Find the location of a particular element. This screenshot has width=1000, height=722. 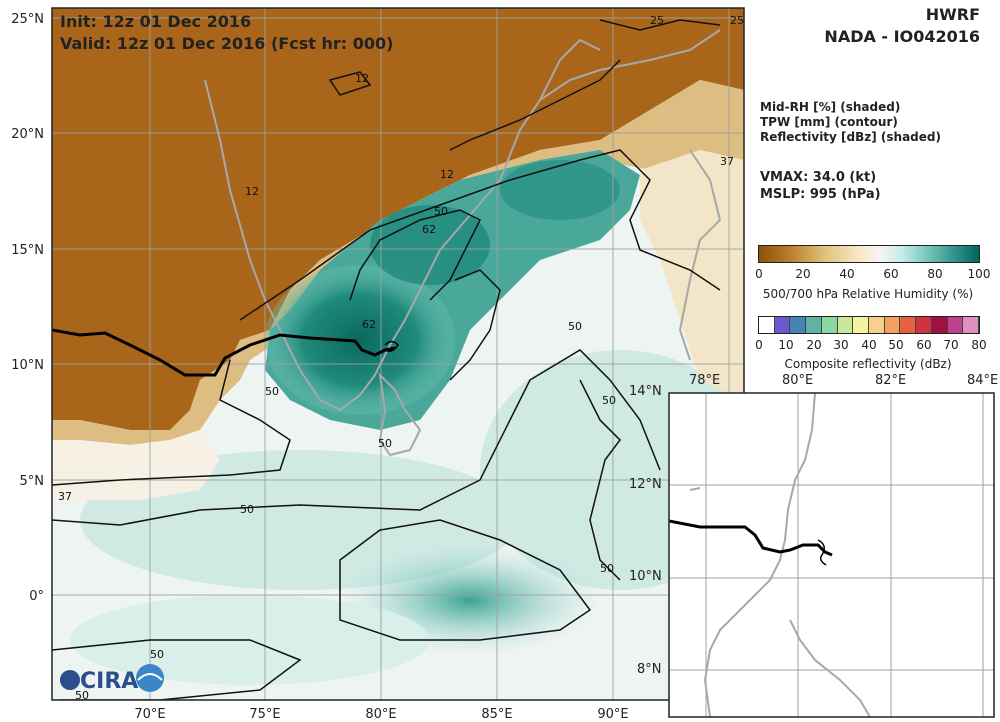

rh-colorbar is located at coordinates (869, 254).